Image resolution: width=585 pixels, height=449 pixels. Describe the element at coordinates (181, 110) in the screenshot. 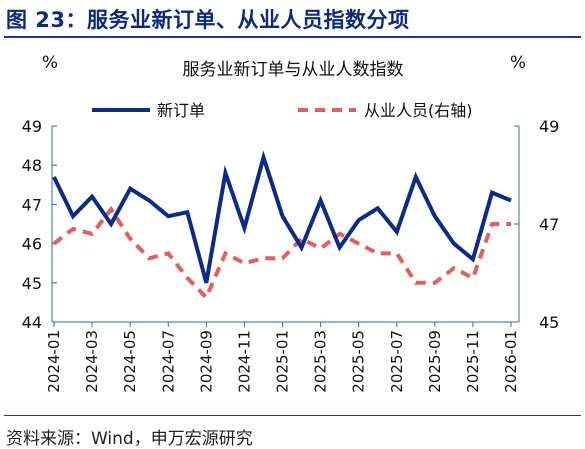

I see `legend-label-new-orders: 新订单` at that location.